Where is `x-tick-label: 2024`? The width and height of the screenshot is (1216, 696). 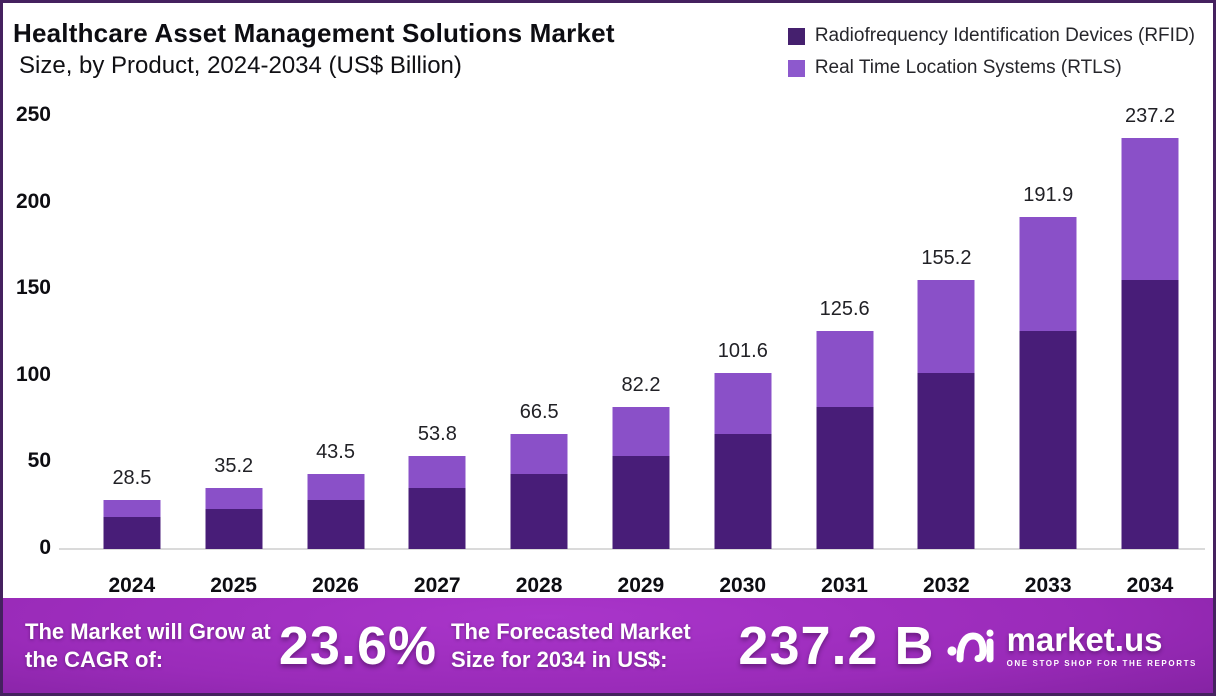
x-tick-label: 2024 is located at coordinates (132, 585).